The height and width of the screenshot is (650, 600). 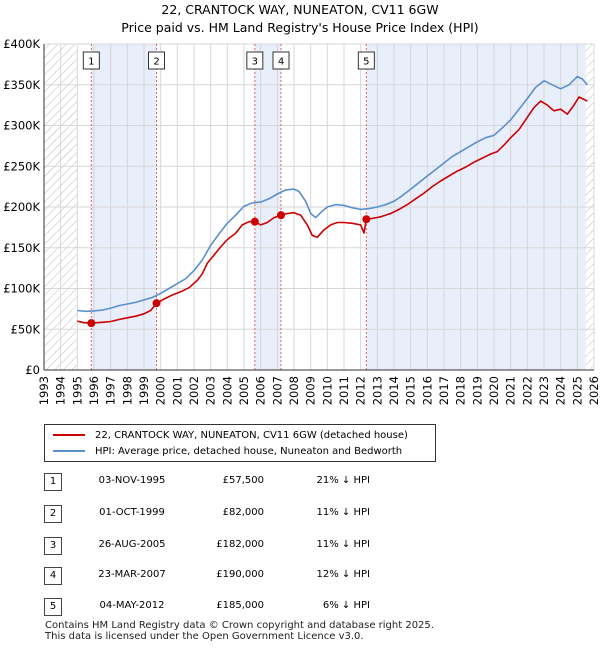 I want to click on y-tick-label: £100K, so click(x=21, y=289).